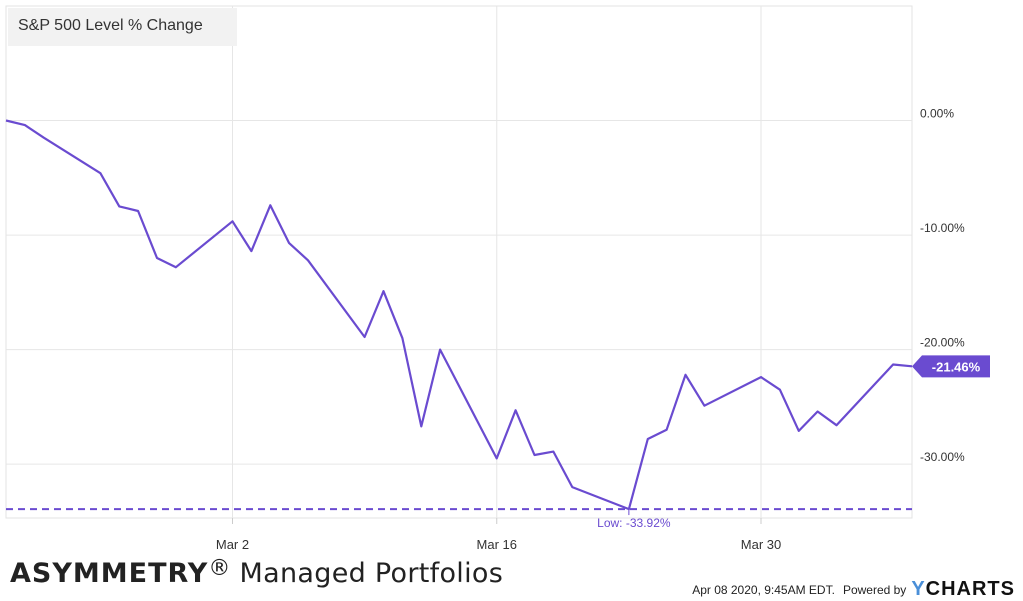 This screenshot has width=1023, height=601. What do you see at coordinates (970, 589) in the screenshot?
I see `ycharts-logo-text: CHARTS` at bounding box center [970, 589].